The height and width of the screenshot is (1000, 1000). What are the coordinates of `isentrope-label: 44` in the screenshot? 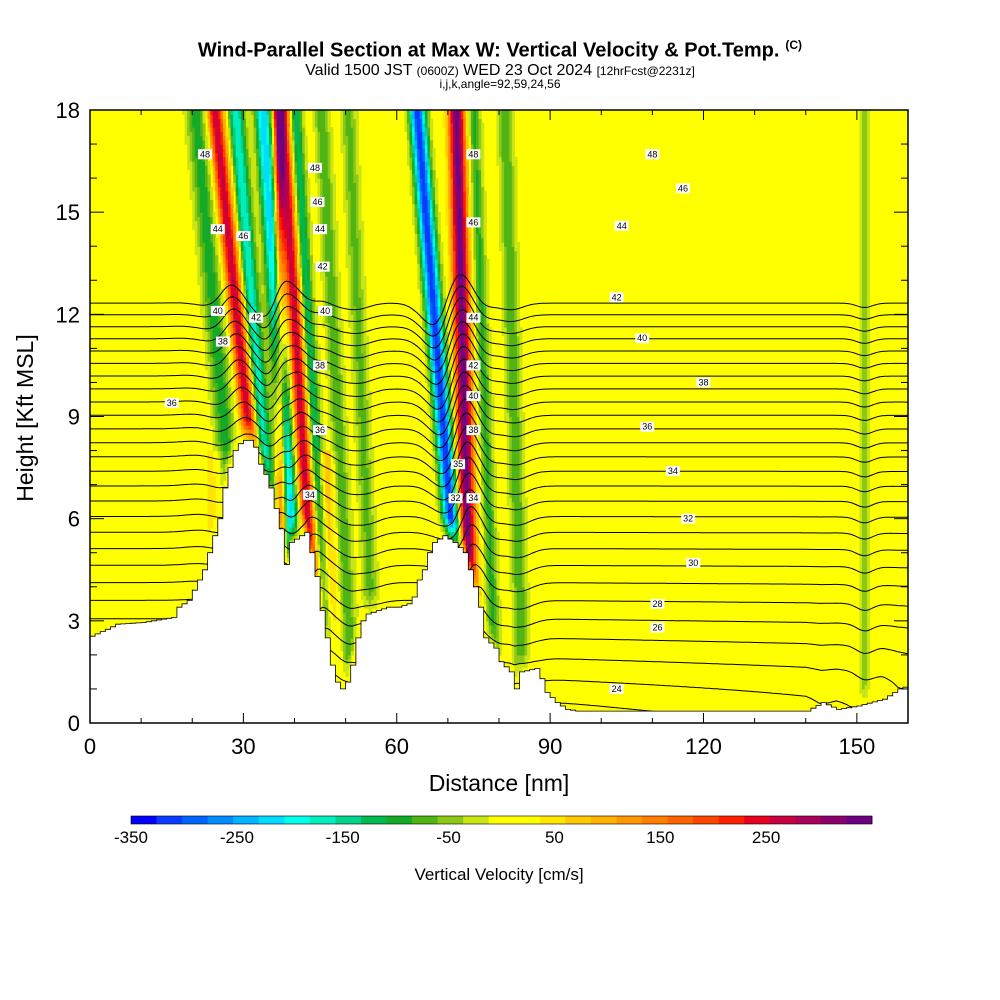 It's located at (473, 317).